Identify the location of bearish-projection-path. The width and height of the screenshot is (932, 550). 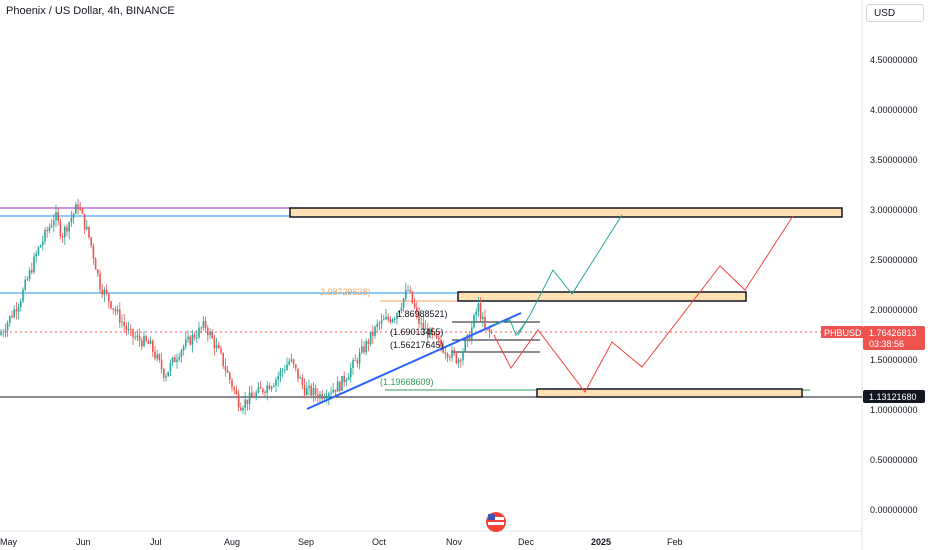
(643, 304).